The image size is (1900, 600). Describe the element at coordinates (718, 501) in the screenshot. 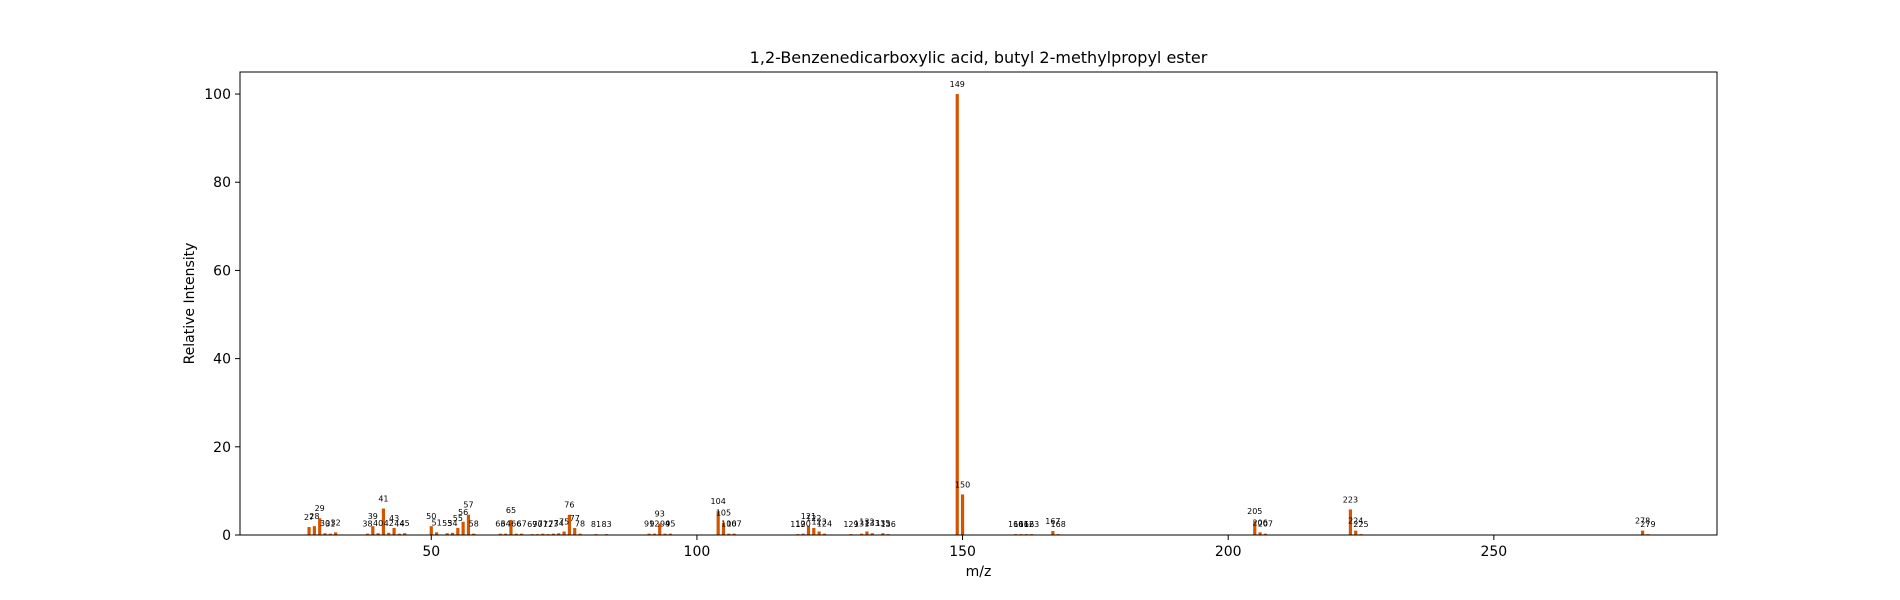

I see `peak-label-104: 104` at that location.